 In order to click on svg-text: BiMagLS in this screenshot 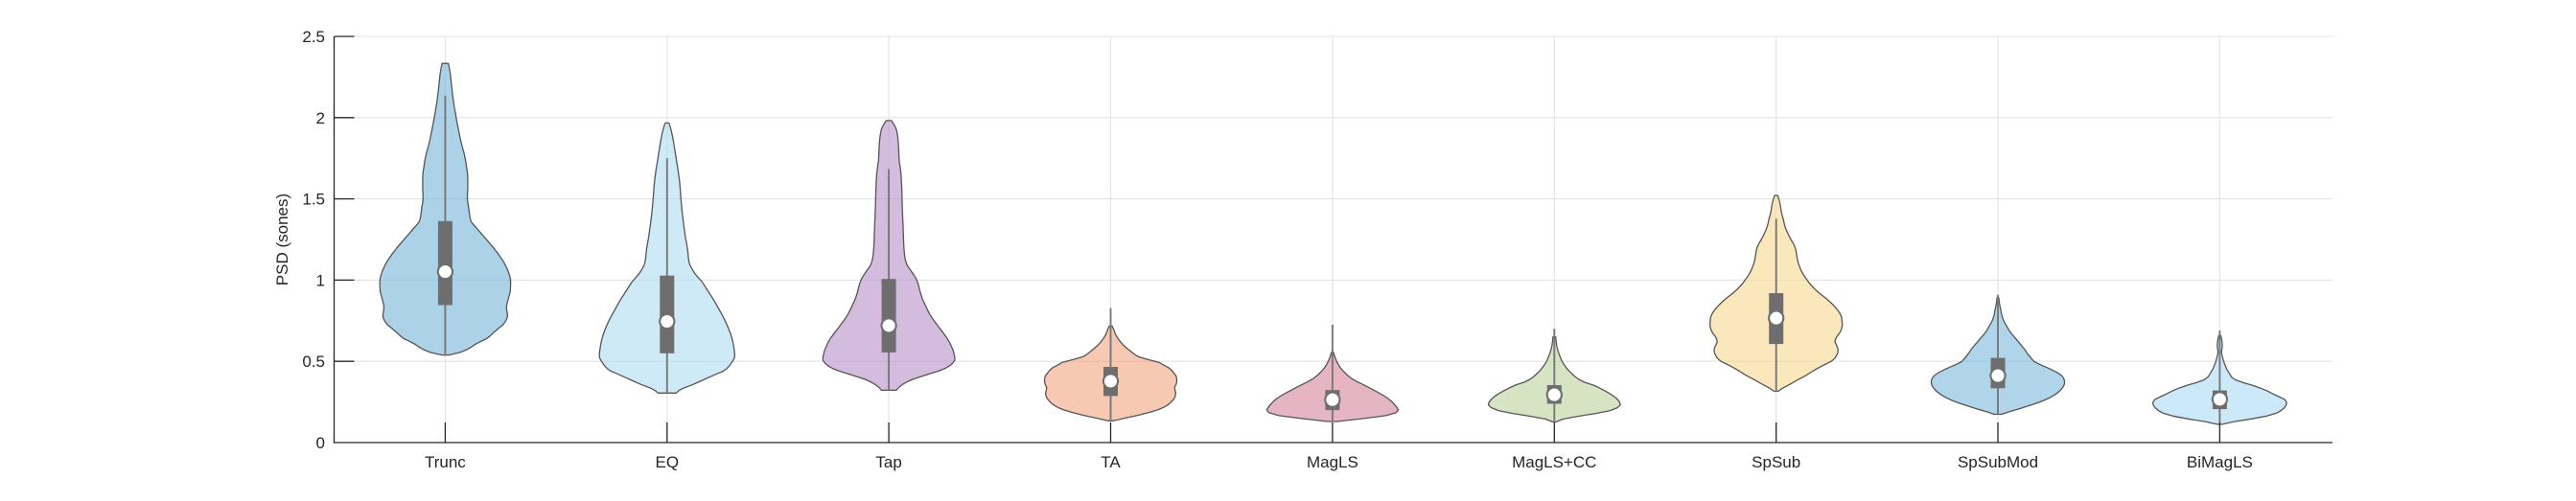, I will do `click(2220, 462)`.